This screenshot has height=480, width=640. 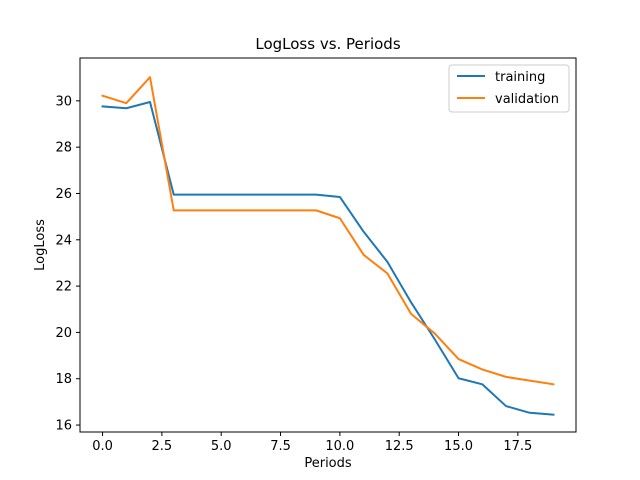 What do you see at coordinates (328, 463) in the screenshot?
I see `x-axis-label: Periods` at bounding box center [328, 463].